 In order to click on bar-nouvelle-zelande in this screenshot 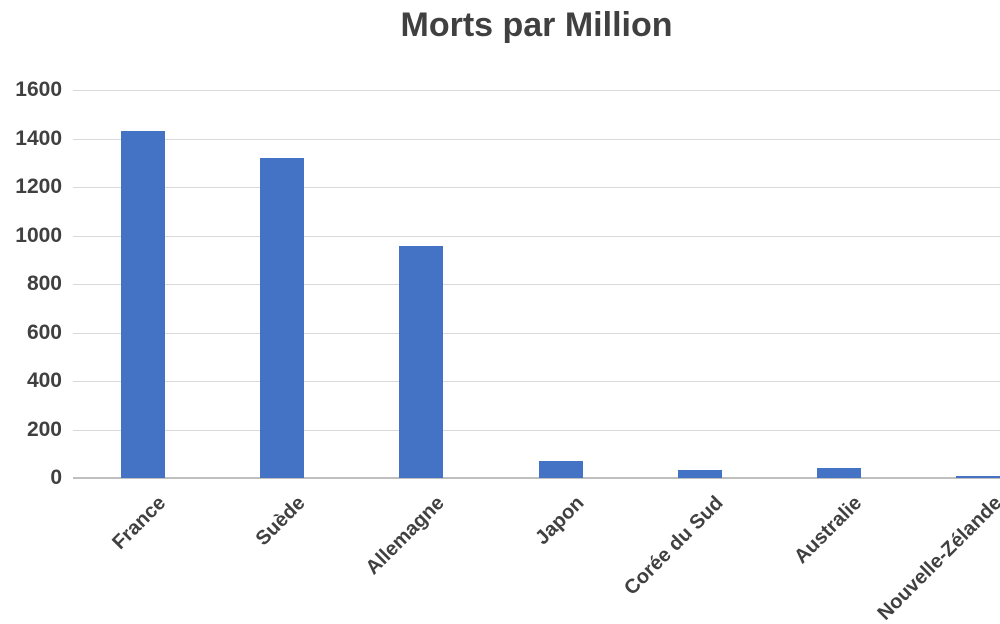, I will do `click(978, 477)`.